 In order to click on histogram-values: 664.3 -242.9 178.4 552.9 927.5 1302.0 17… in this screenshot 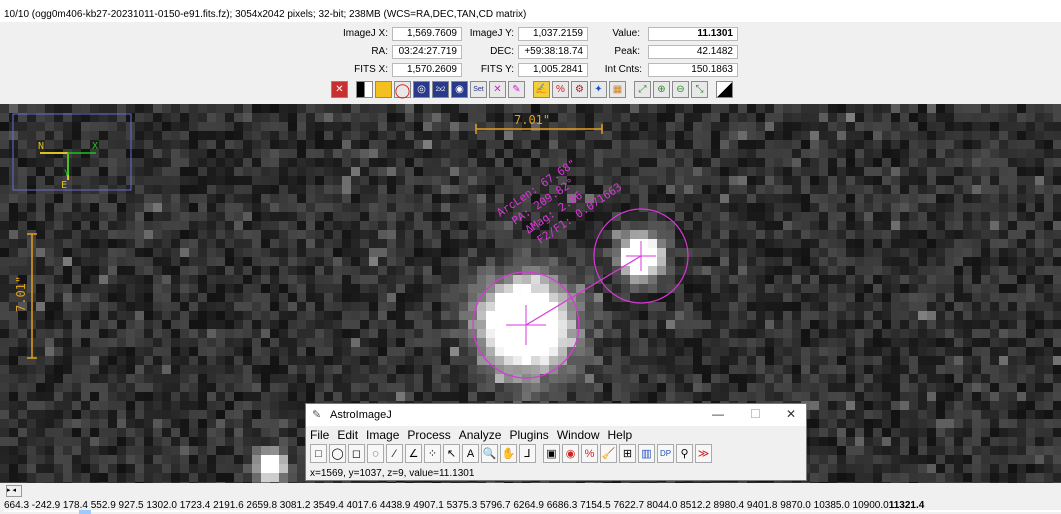, I will do `click(446, 505)`.